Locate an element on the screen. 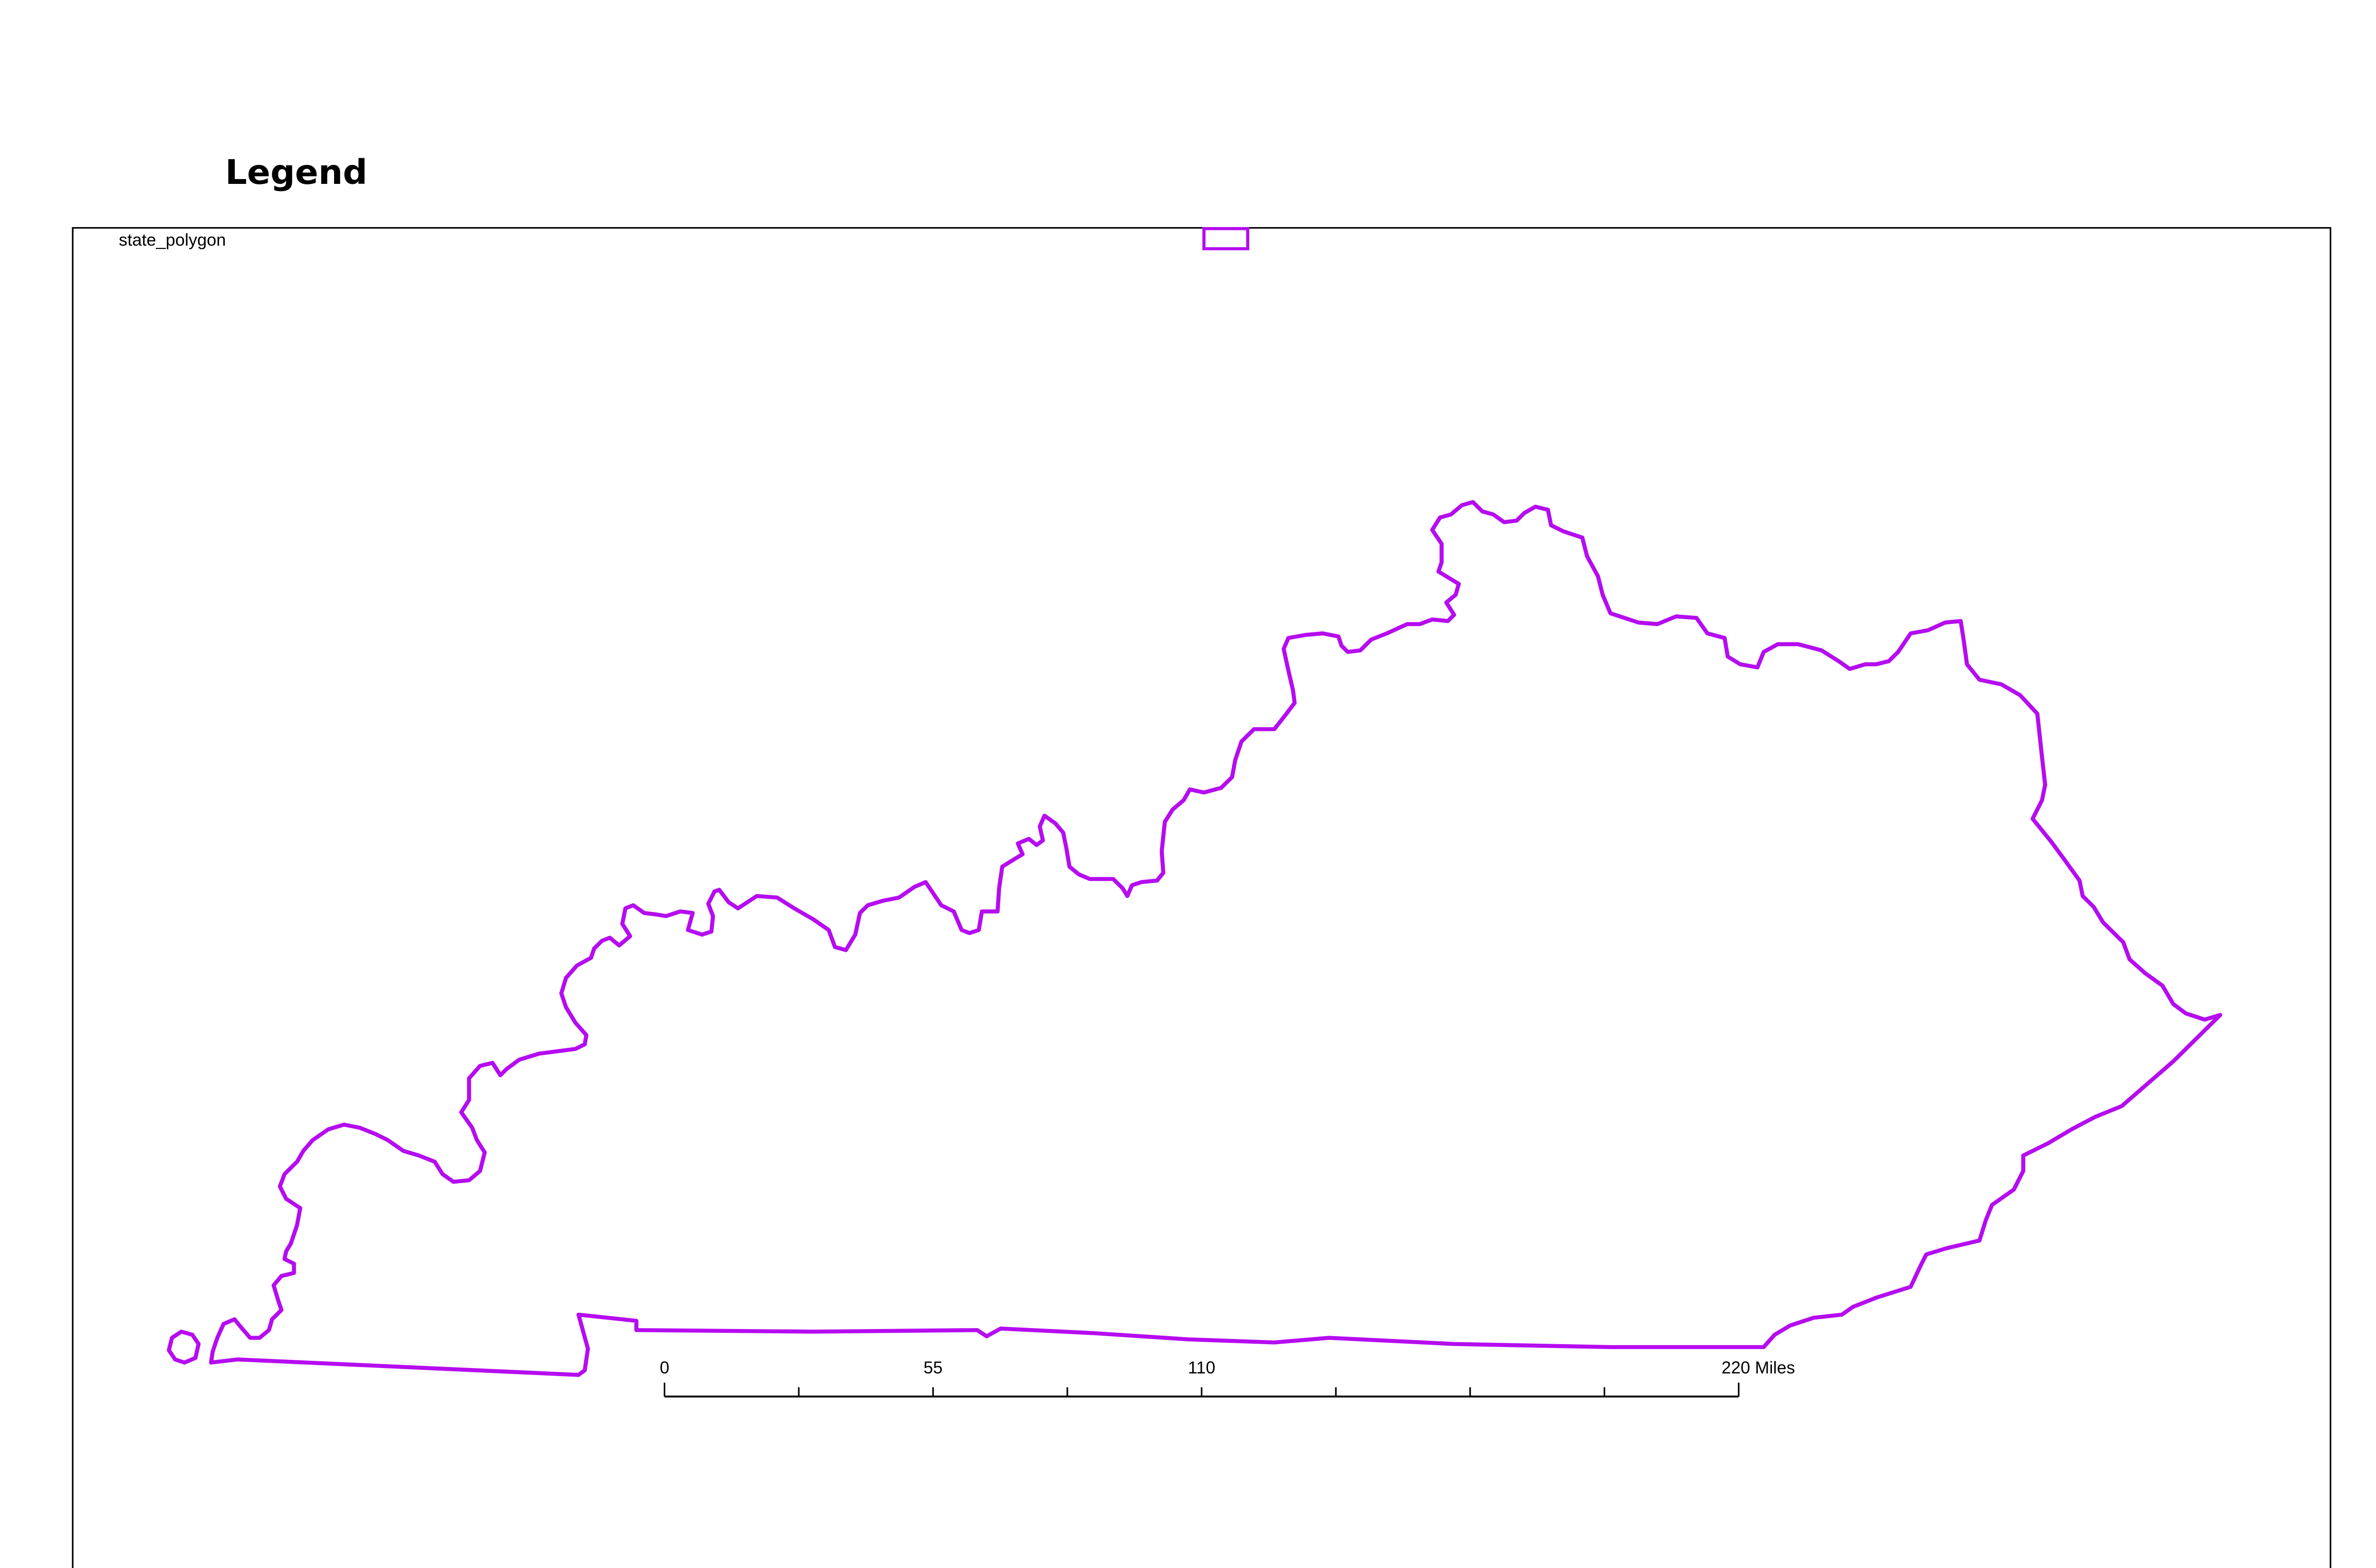 This screenshot has width=2376, height=1568. scale-bar: 0 55 110 220 Miles is located at coordinates (1227, 1378).